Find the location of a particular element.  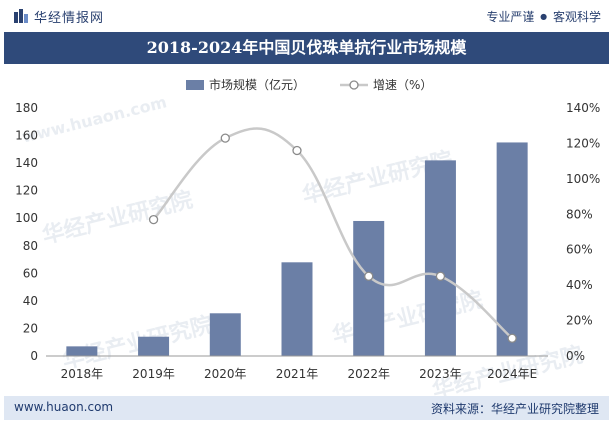

x-tick-label: 2022年 is located at coordinates (368, 374).